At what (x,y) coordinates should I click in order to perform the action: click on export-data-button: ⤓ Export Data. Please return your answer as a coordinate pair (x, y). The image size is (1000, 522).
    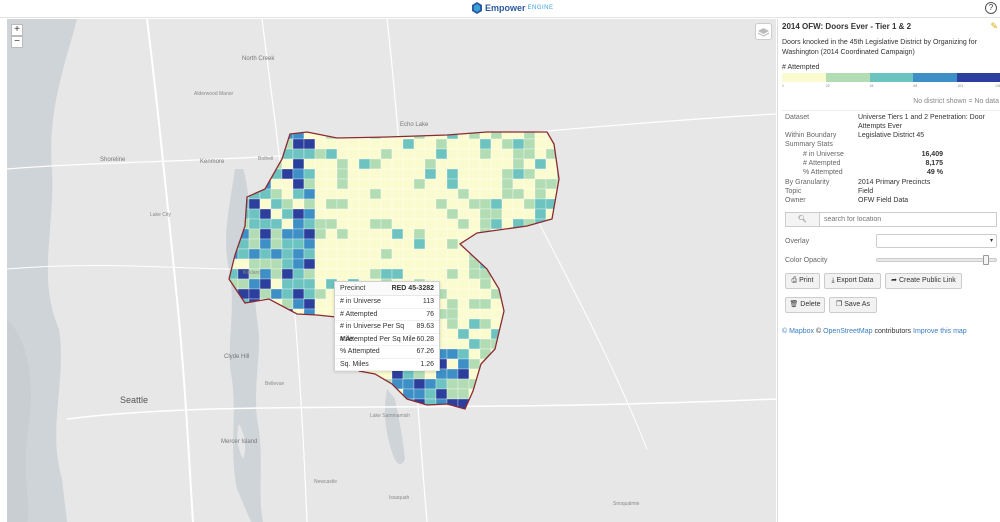
    Looking at the image, I should click on (852, 281).